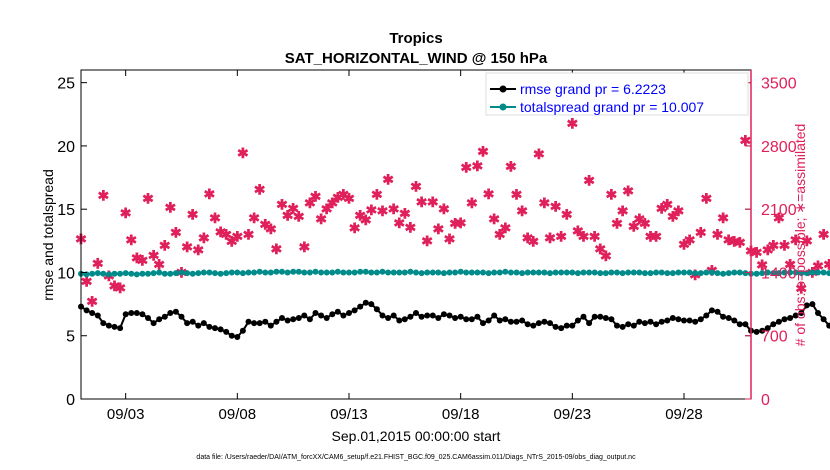 This screenshot has height=470, width=830. What do you see at coordinates (416, 58) in the screenshot?
I see `chart-subtitle: SAT_HORIZONTAL_WIND @ 150 hPa` at bounding box center [416, 58].